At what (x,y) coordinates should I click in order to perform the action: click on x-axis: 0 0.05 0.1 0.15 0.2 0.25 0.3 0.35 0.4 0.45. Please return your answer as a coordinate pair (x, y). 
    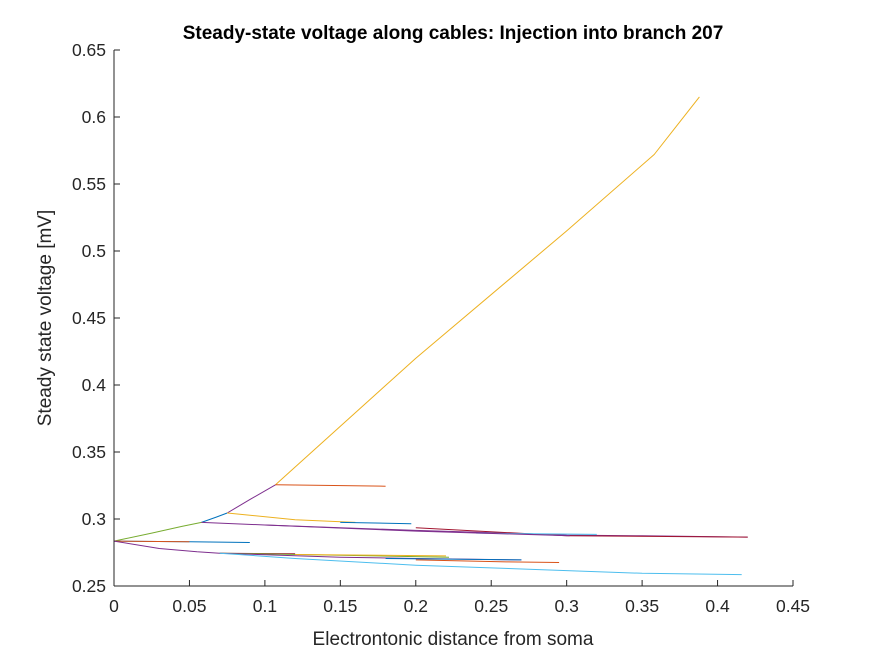
    Looking at the image, I should click on (459, 598).